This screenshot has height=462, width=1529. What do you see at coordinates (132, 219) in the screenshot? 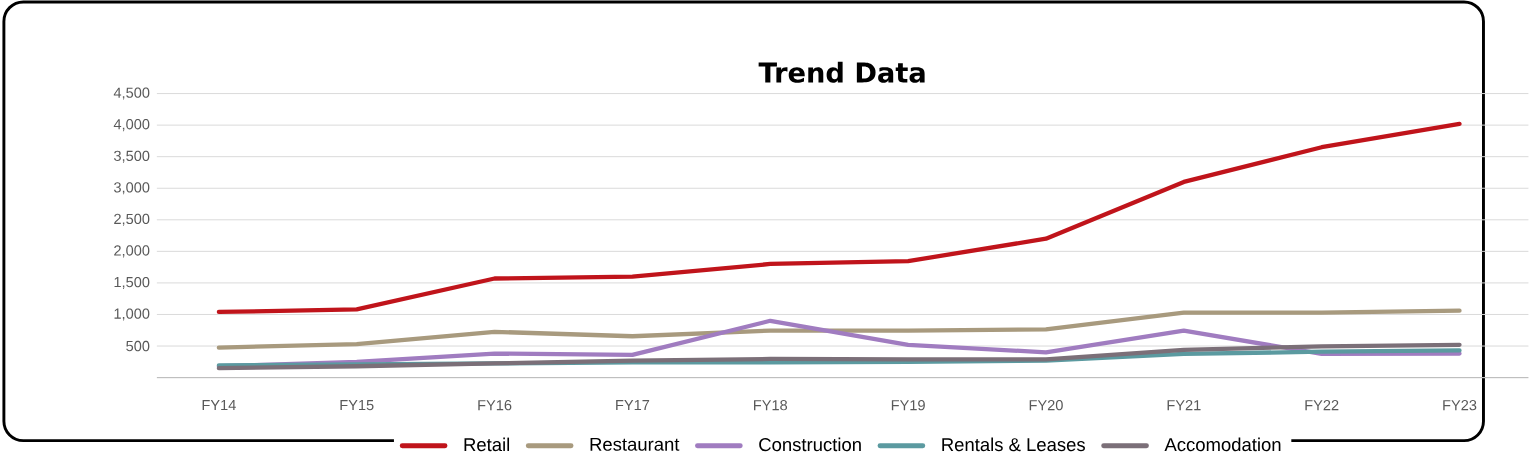
I see `y-tick-label: 2,500` at bounding box center [132, 219].